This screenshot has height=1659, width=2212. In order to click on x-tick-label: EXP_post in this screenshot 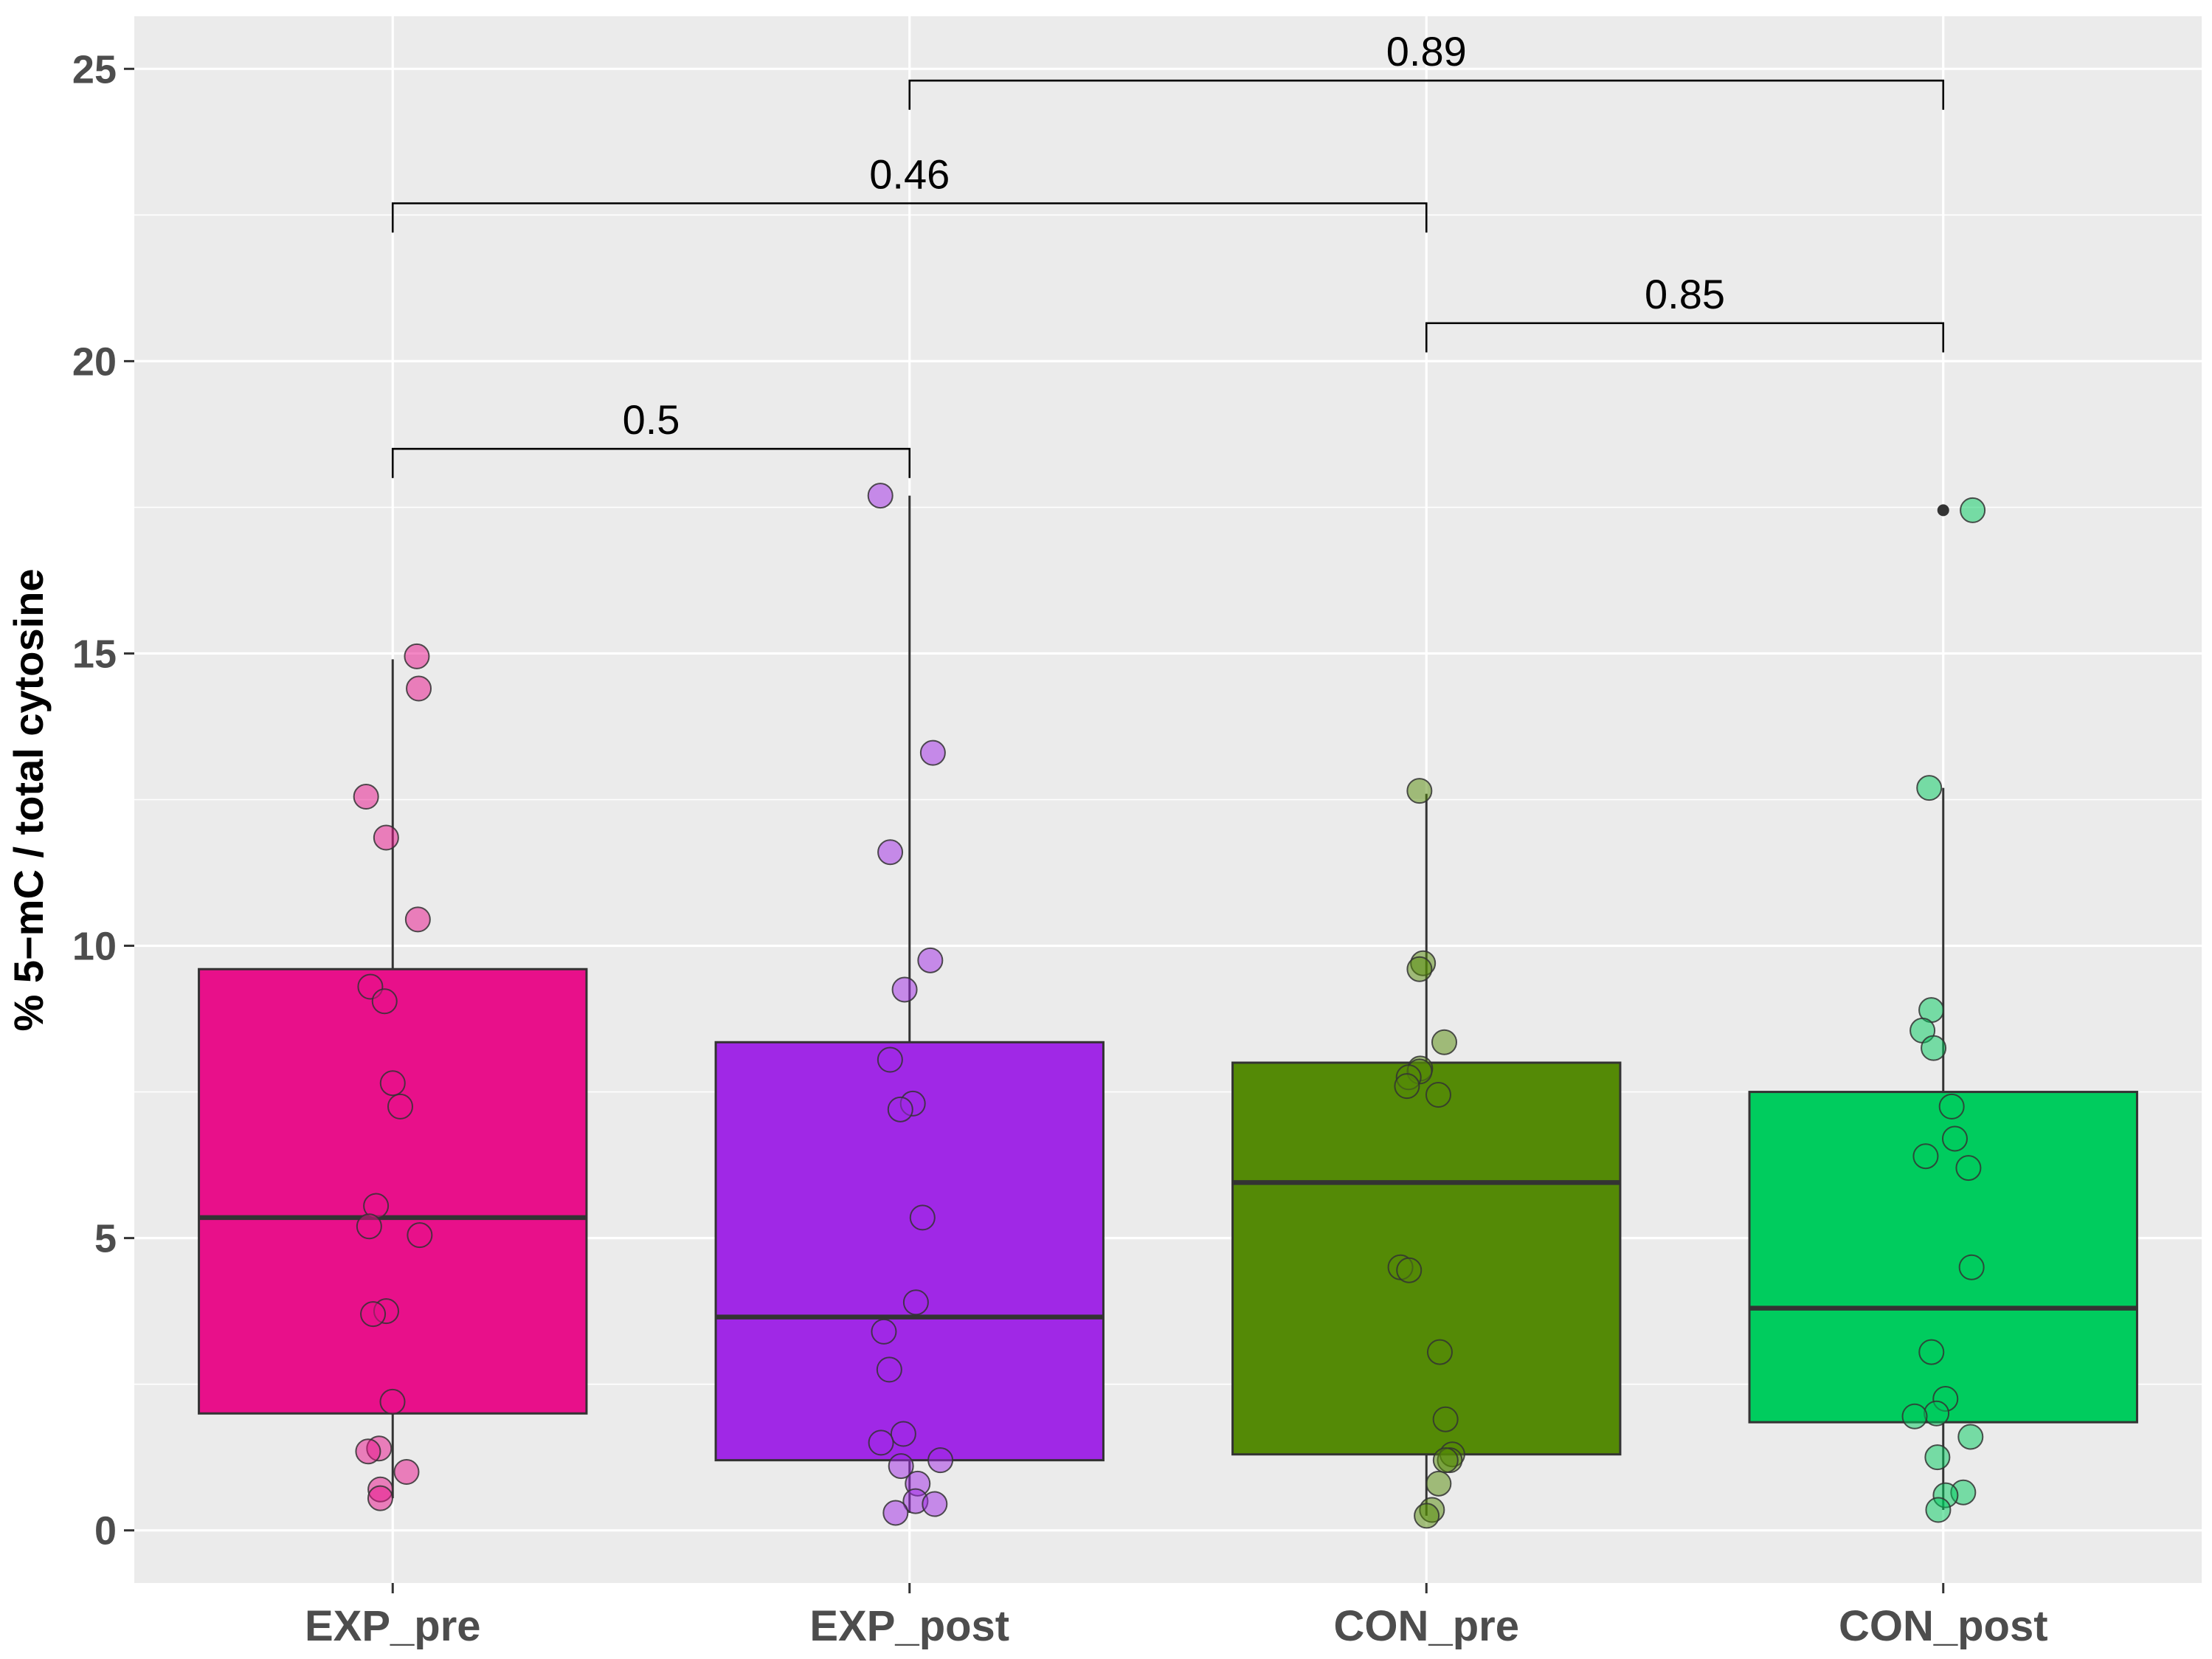, I will do `click(909, 1626)`.